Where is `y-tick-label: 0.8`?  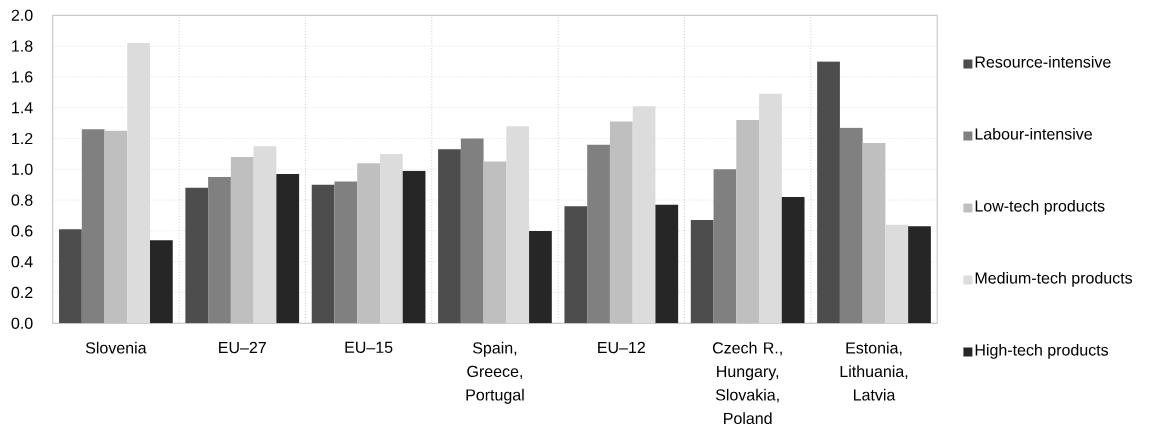
y-tick-label: 0.8 is located at coordinates (22, 200).